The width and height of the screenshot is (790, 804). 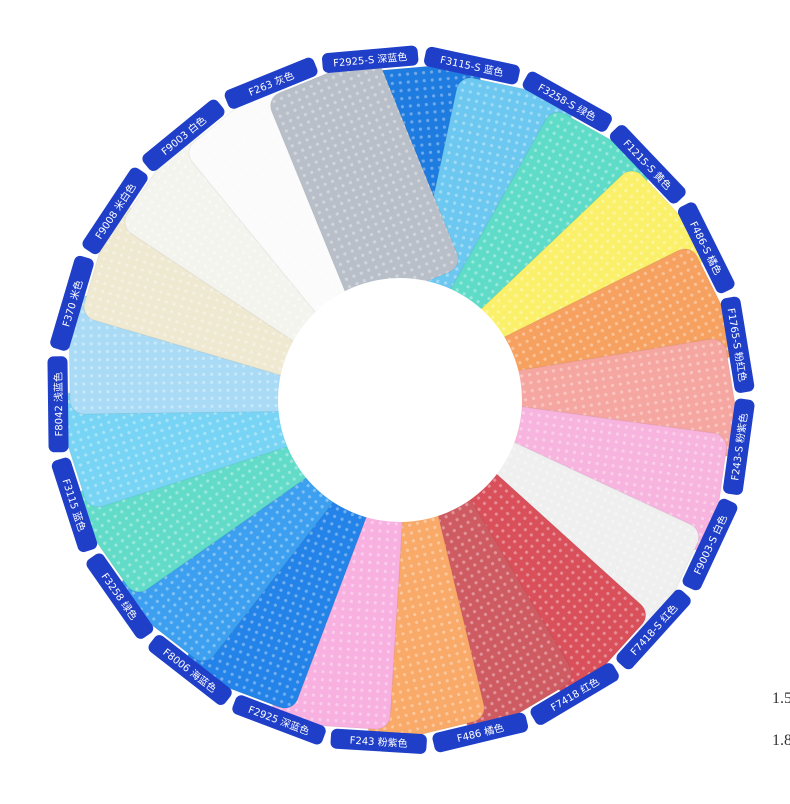 What do you see at coordinates (781, 698) in the screenshot?
I see `thickness-label-1: 1.5` at bounding box center [781, 698].